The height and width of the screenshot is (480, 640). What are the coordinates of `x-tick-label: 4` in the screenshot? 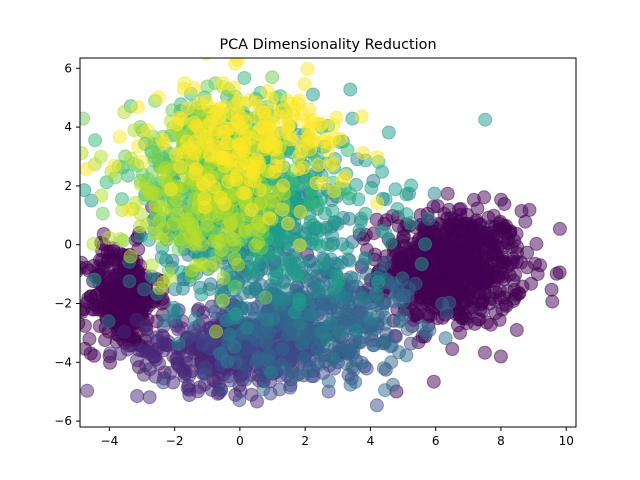 It's located at (371, 441).